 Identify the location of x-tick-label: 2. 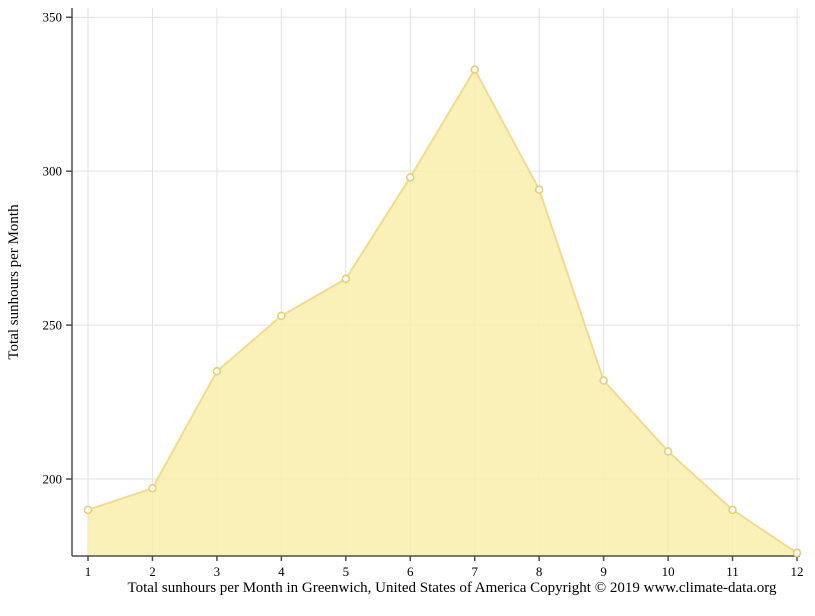
(152, 571).